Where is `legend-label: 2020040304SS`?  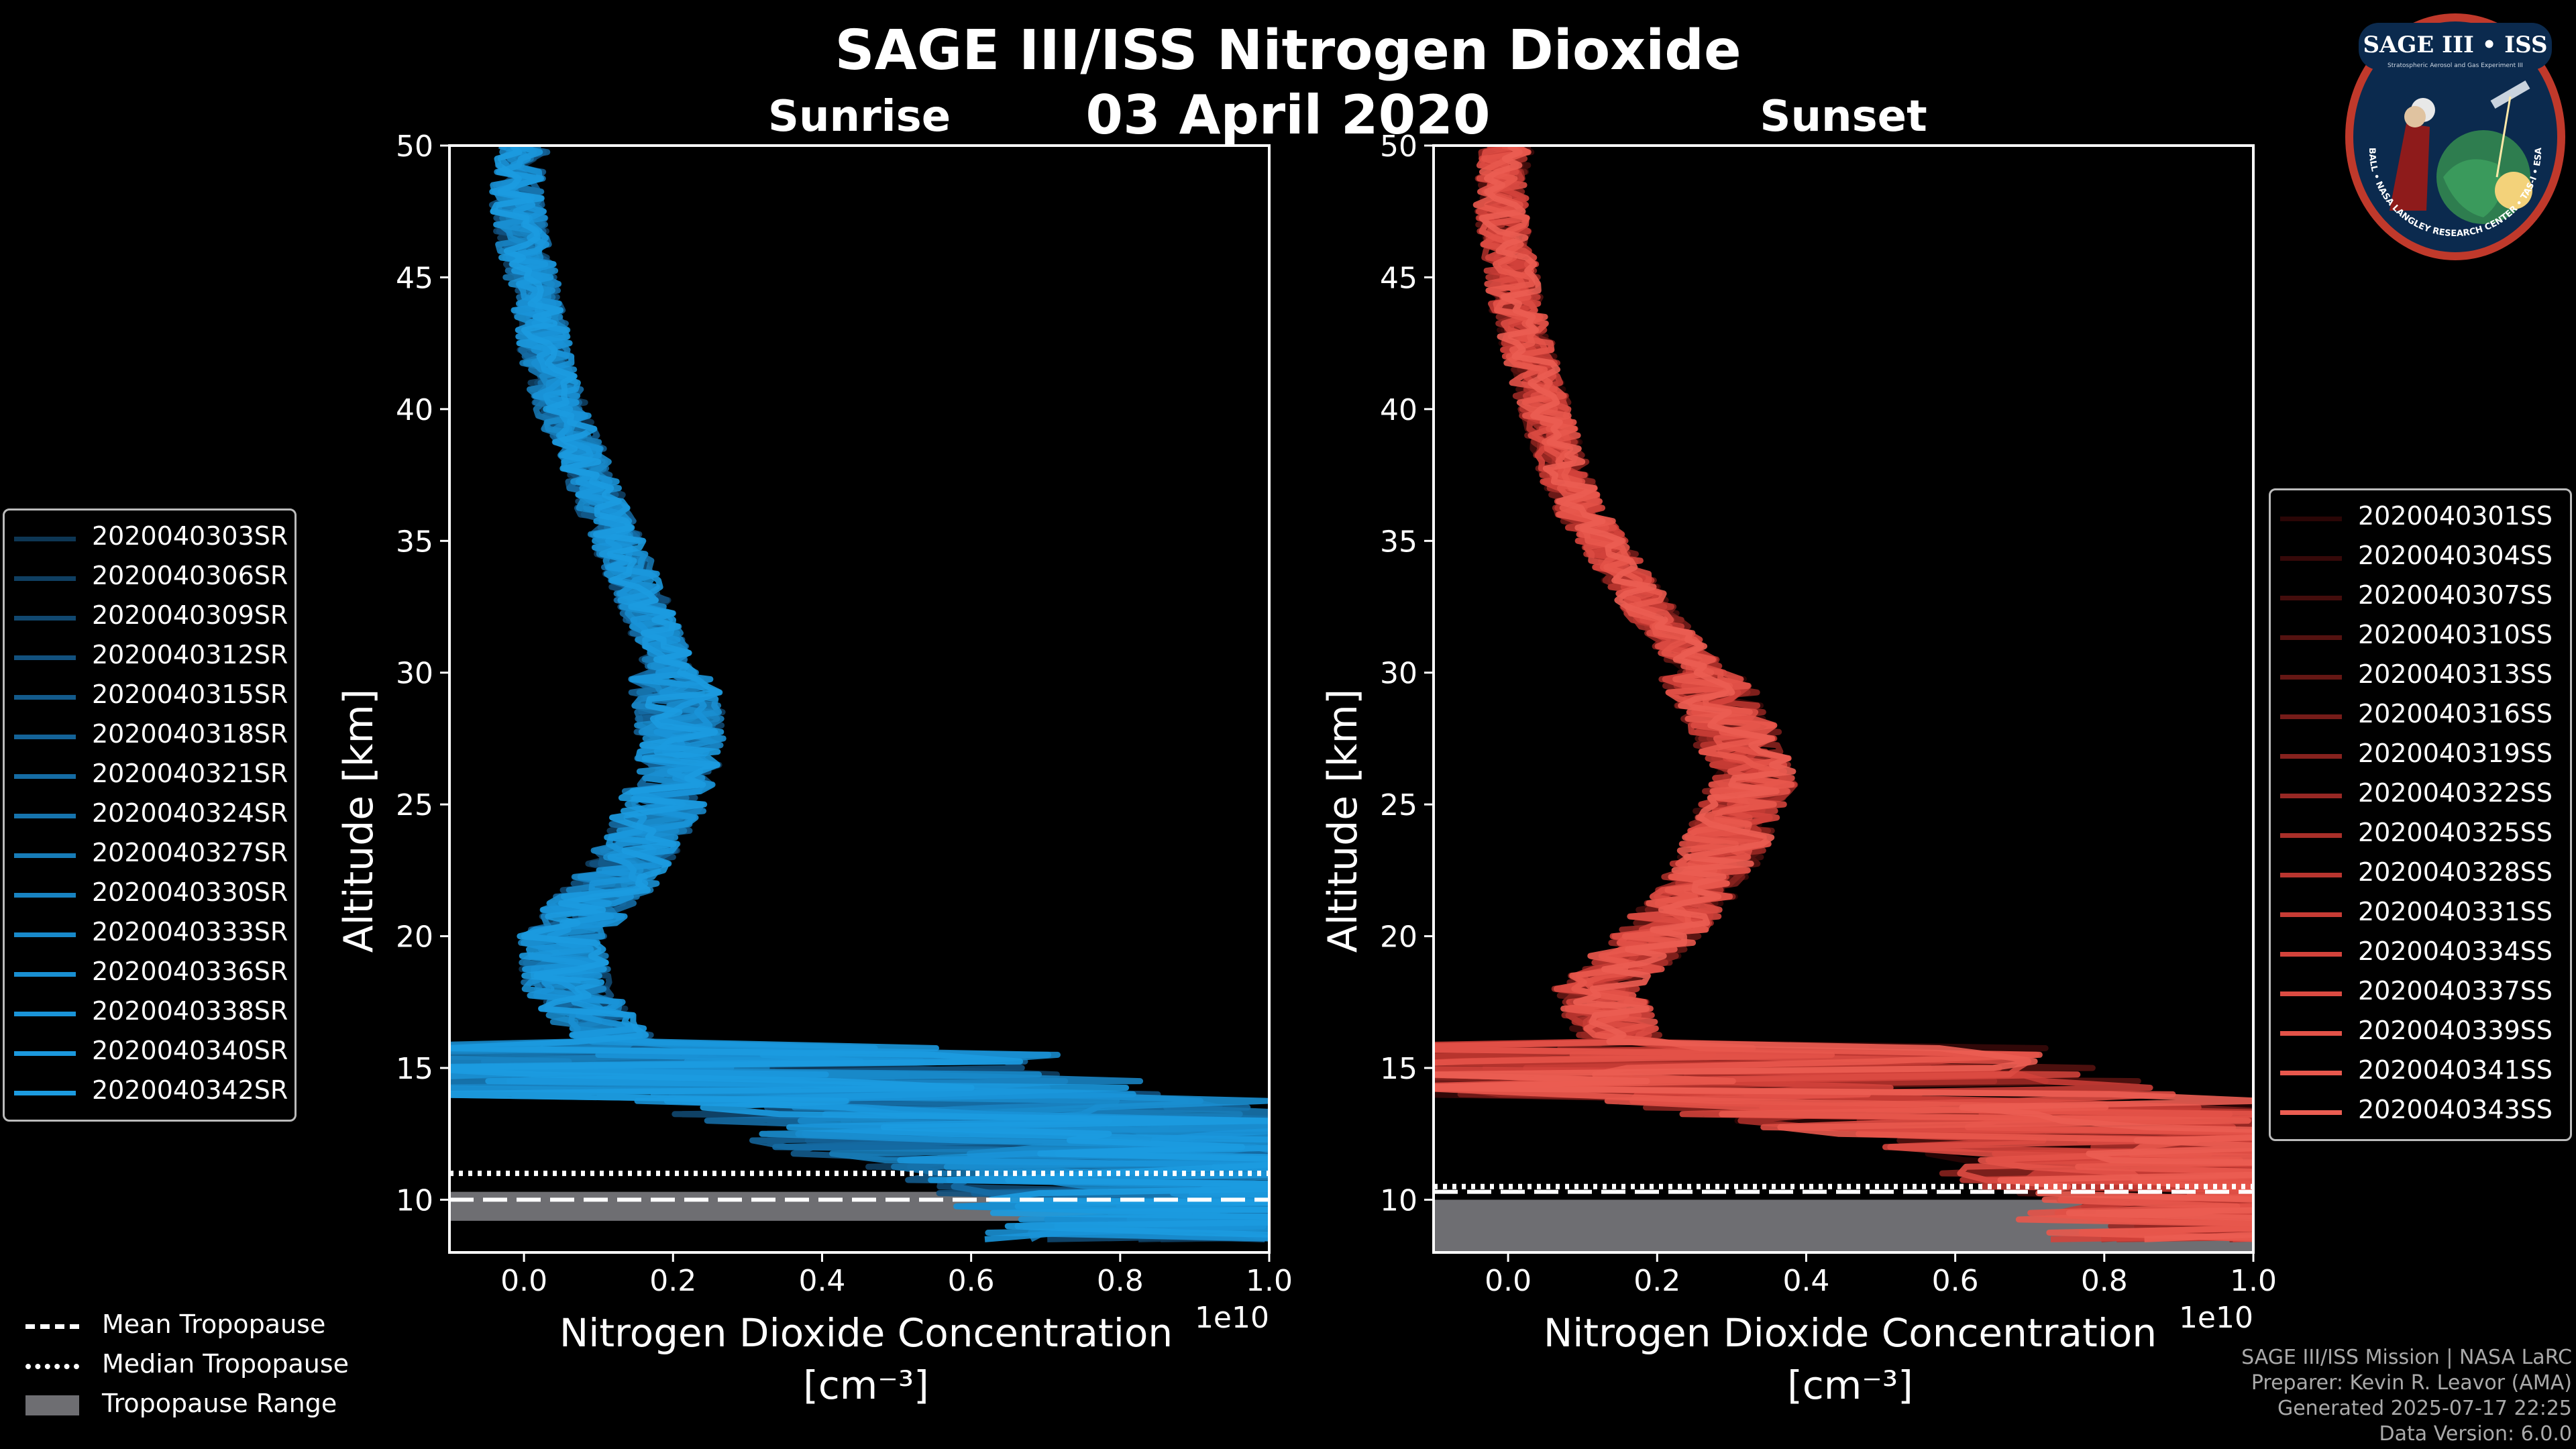
legend-label: 2020040304SS is located at coordinates (2455, 555).